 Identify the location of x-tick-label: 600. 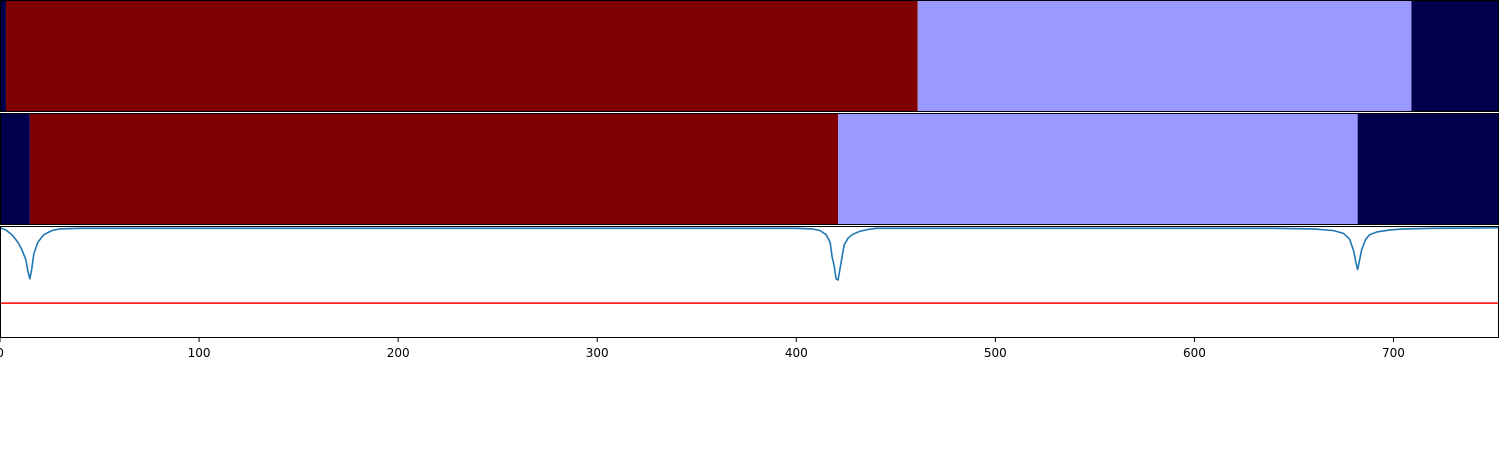
(1194, 353).